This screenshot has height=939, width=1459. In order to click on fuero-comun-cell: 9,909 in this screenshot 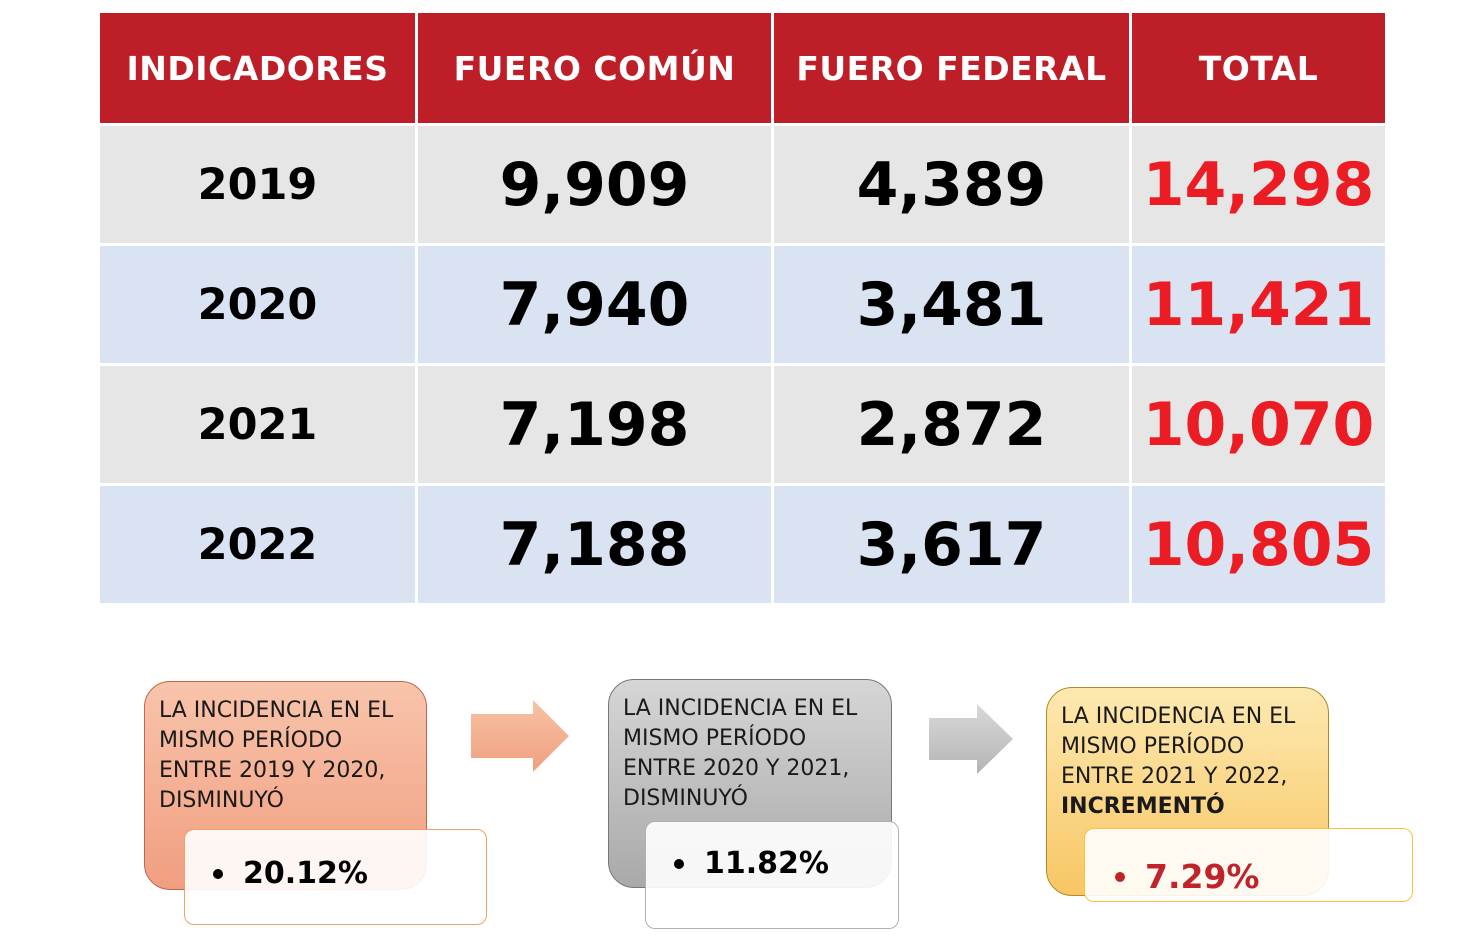, I will do `click(594, 184)`.